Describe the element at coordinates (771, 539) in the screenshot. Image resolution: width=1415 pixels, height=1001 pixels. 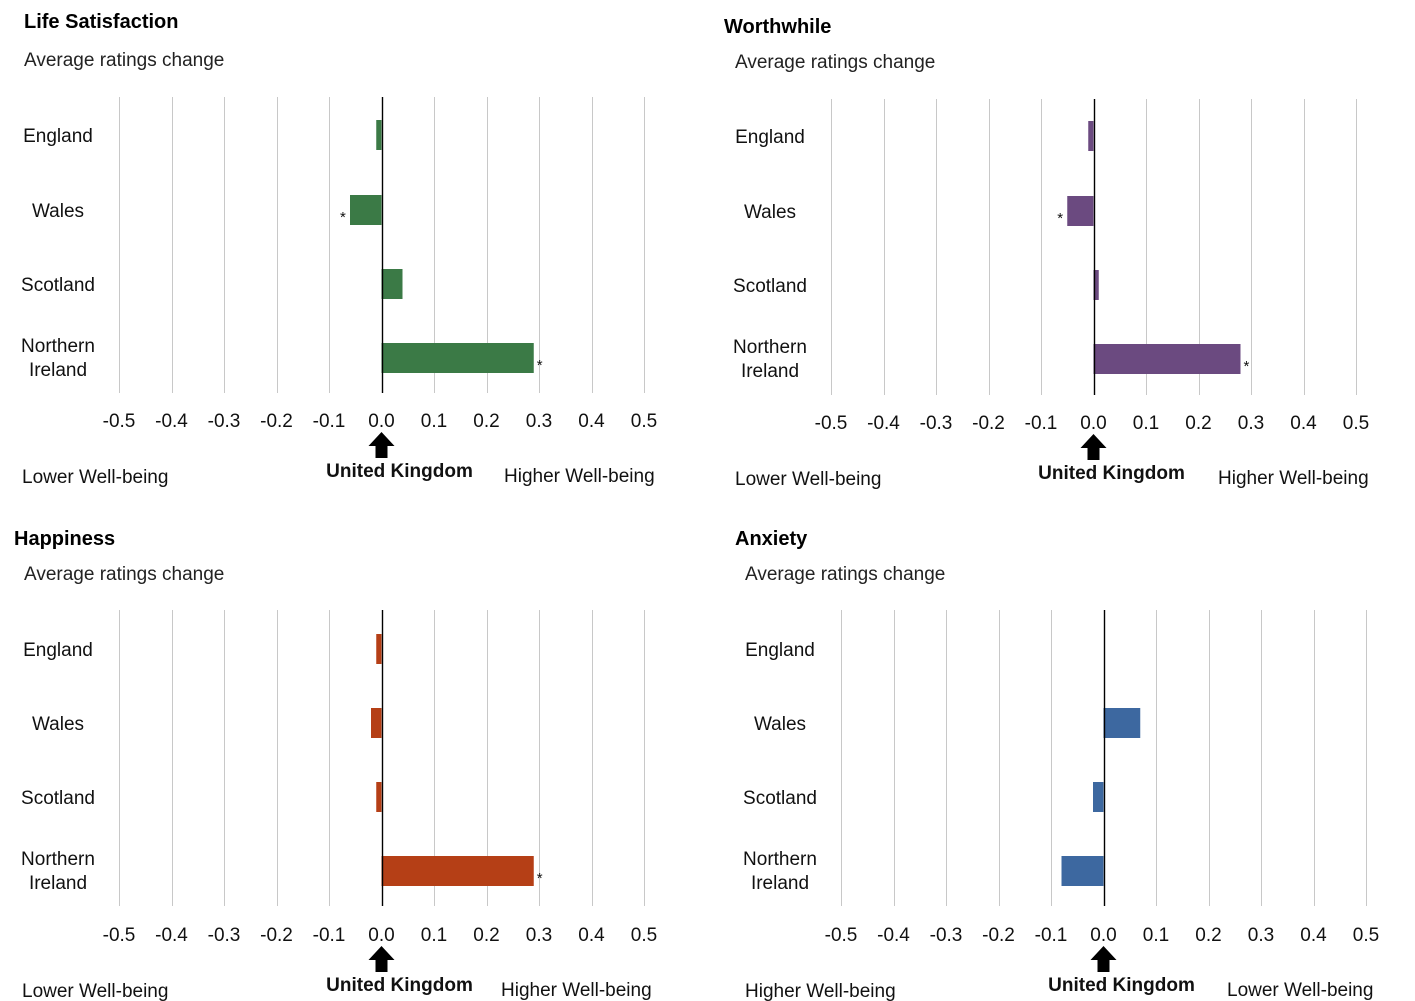
I see `chart-title: Anxiety` at that location.